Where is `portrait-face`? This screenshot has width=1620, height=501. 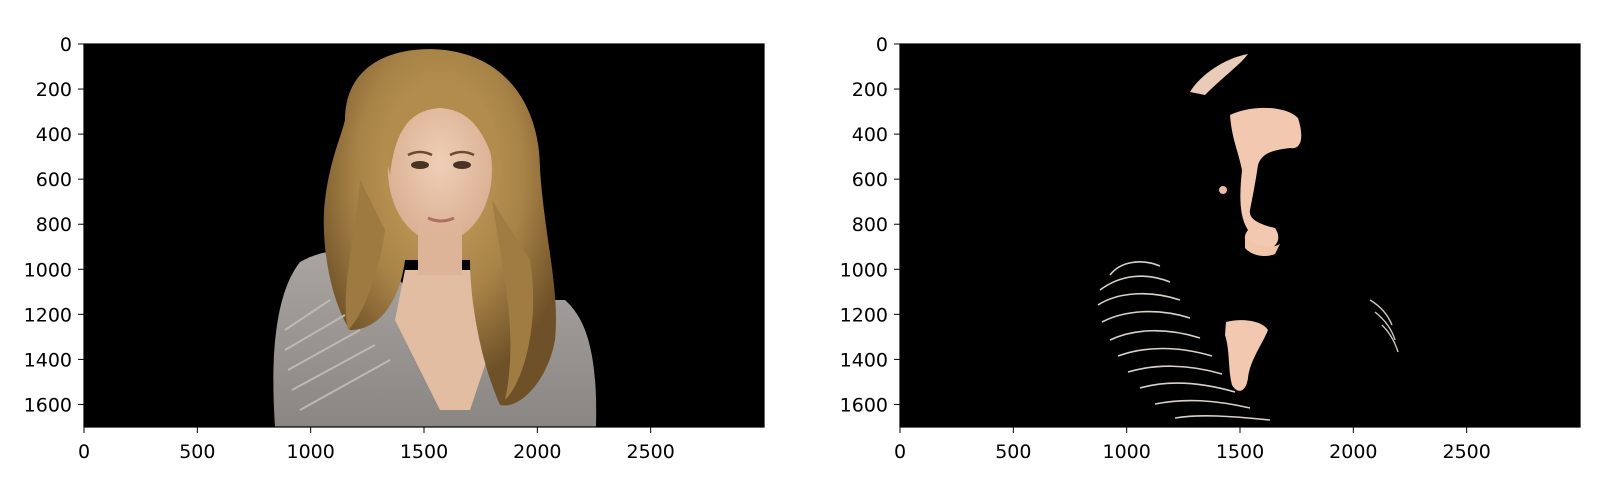
portrait-face is located at coordinates (440, 170).